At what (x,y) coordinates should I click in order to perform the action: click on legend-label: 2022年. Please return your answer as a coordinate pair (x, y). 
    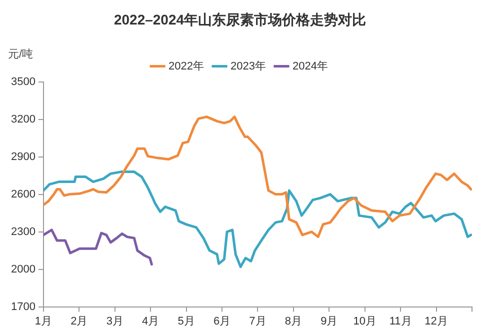
    Looking at the image, I should click on (186, 66).